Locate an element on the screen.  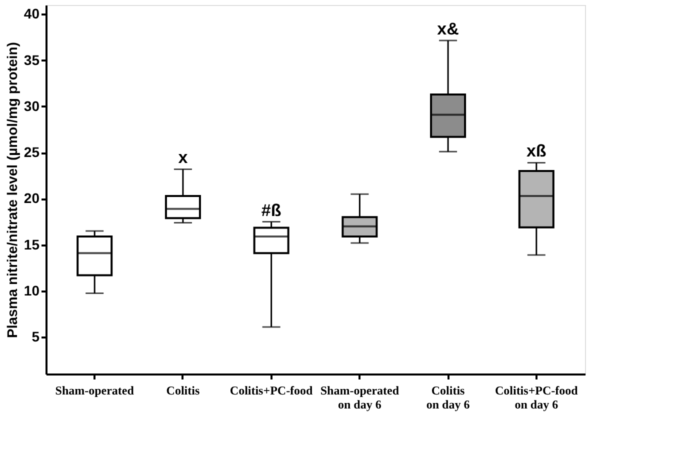
x-tick-label: Sham-operated is located at coordinates (94, 391).